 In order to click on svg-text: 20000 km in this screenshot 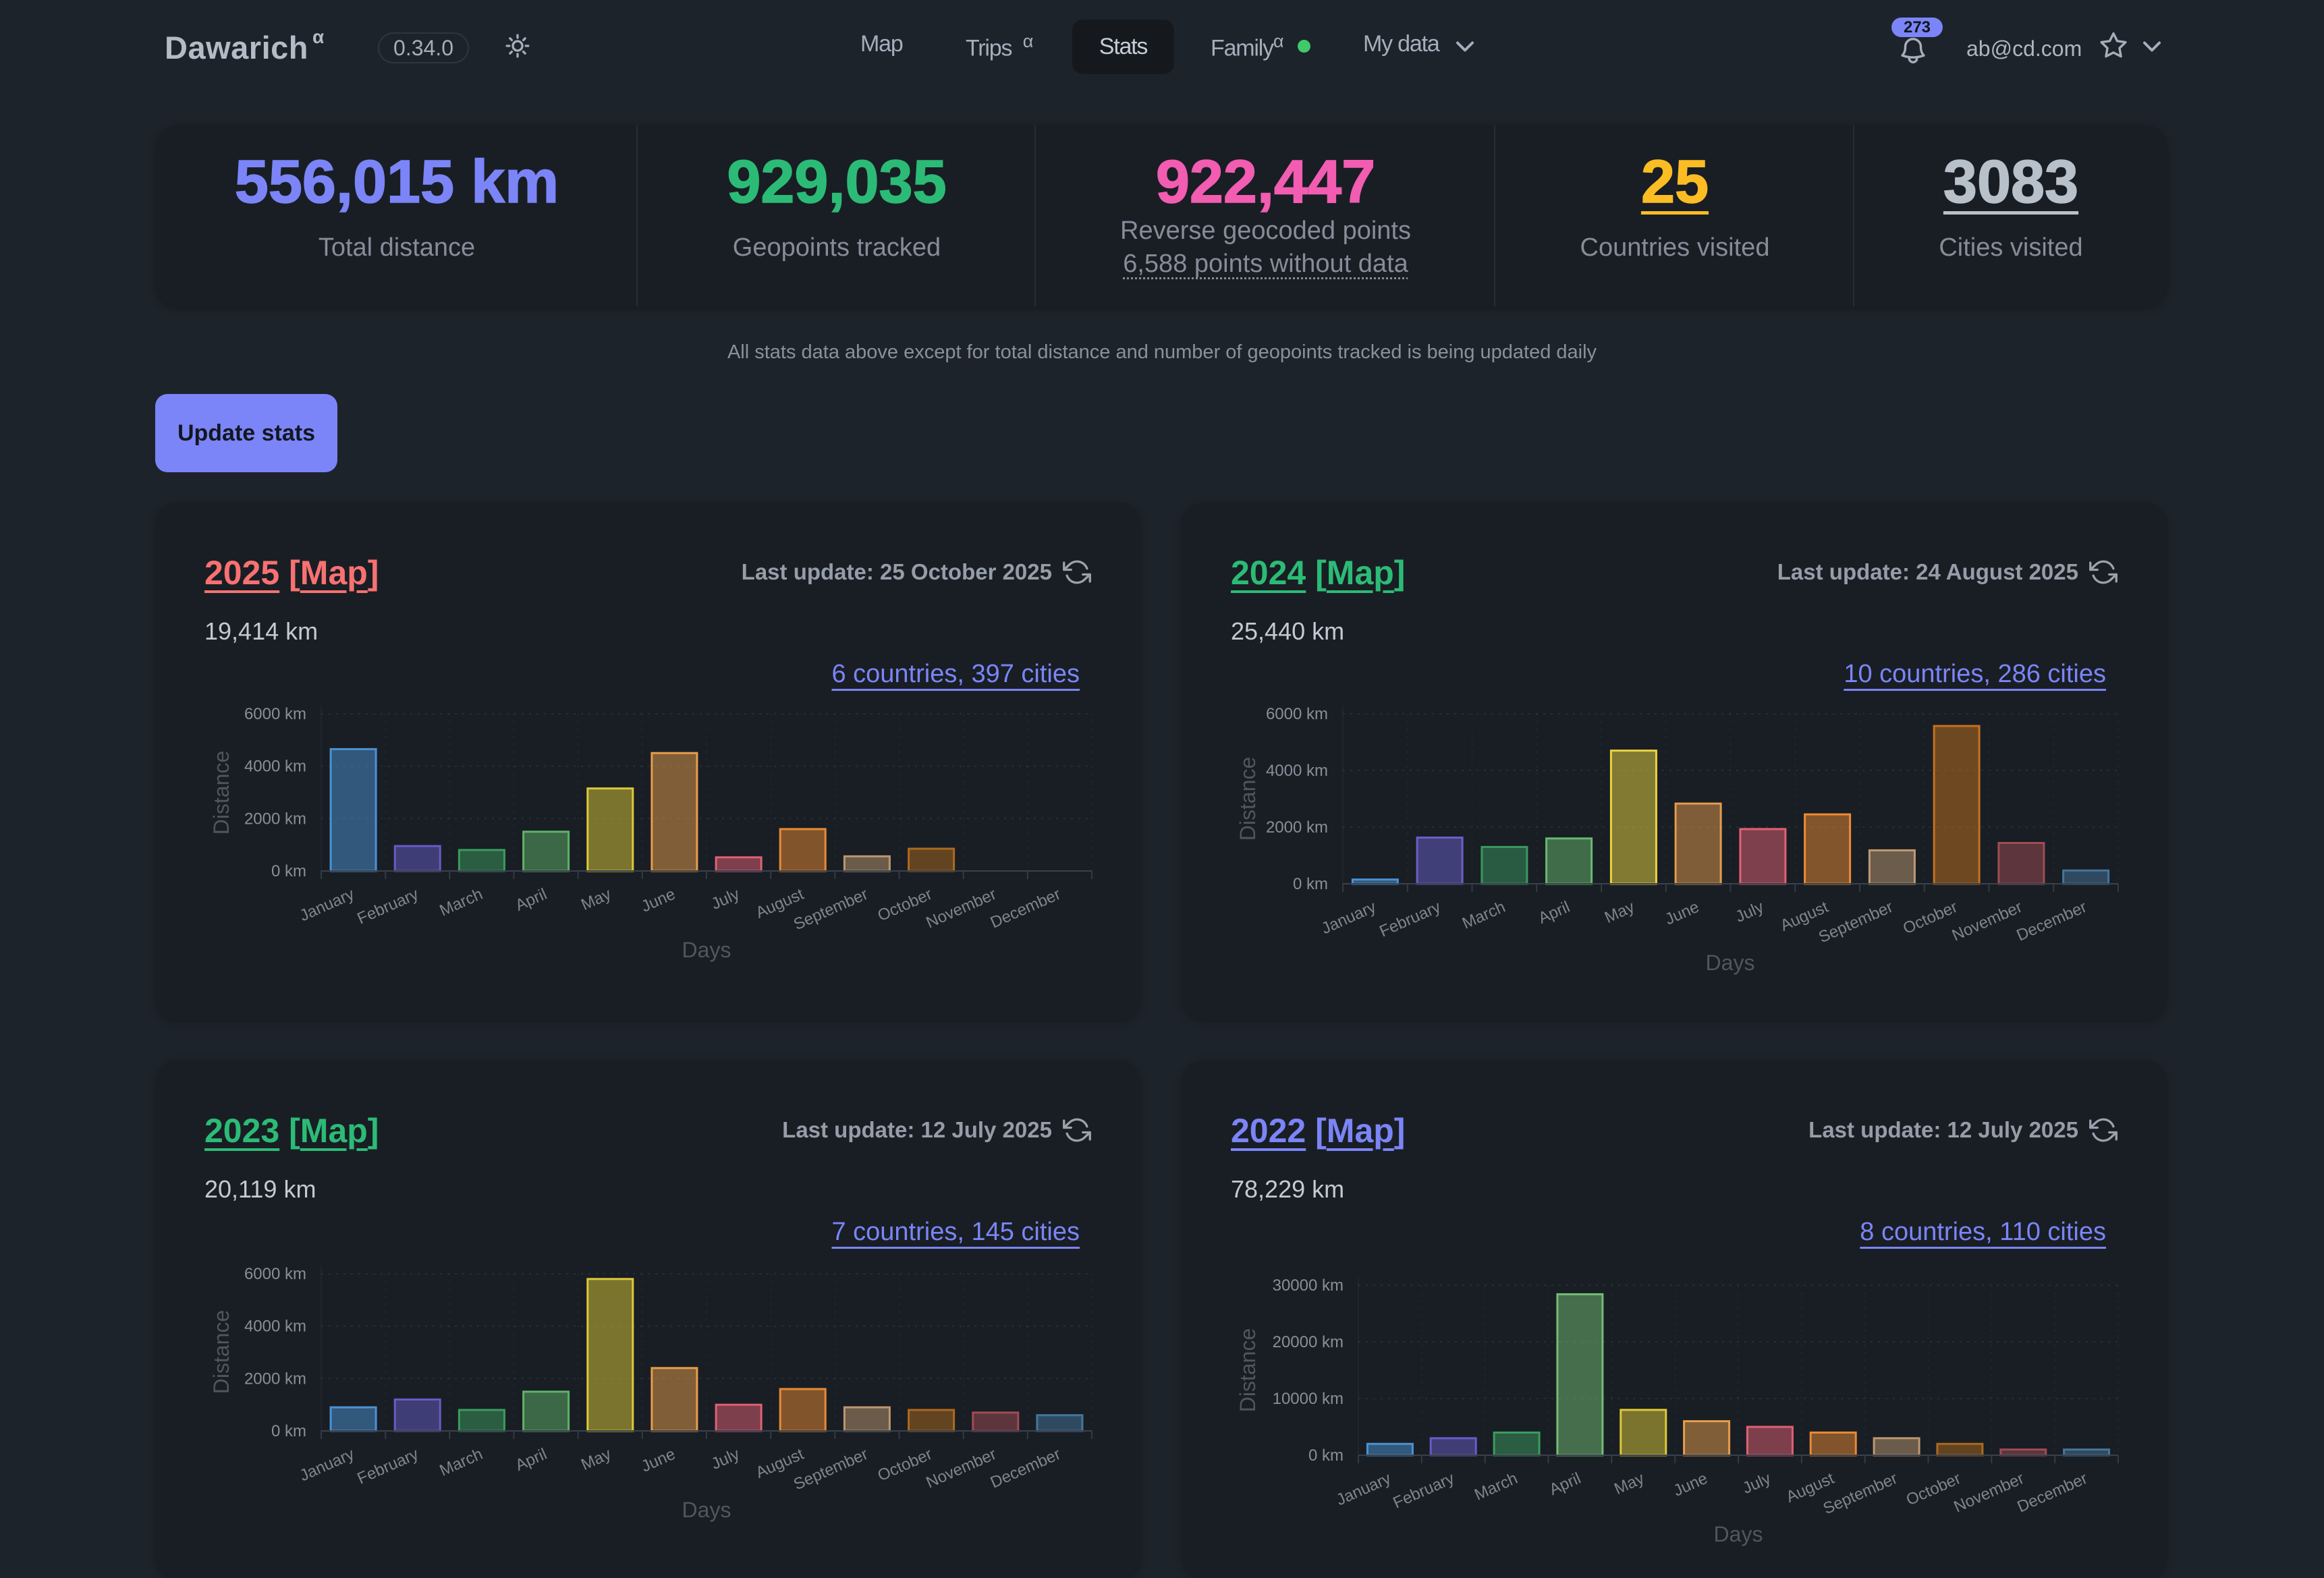, I will do `click(1308, 1342)`.